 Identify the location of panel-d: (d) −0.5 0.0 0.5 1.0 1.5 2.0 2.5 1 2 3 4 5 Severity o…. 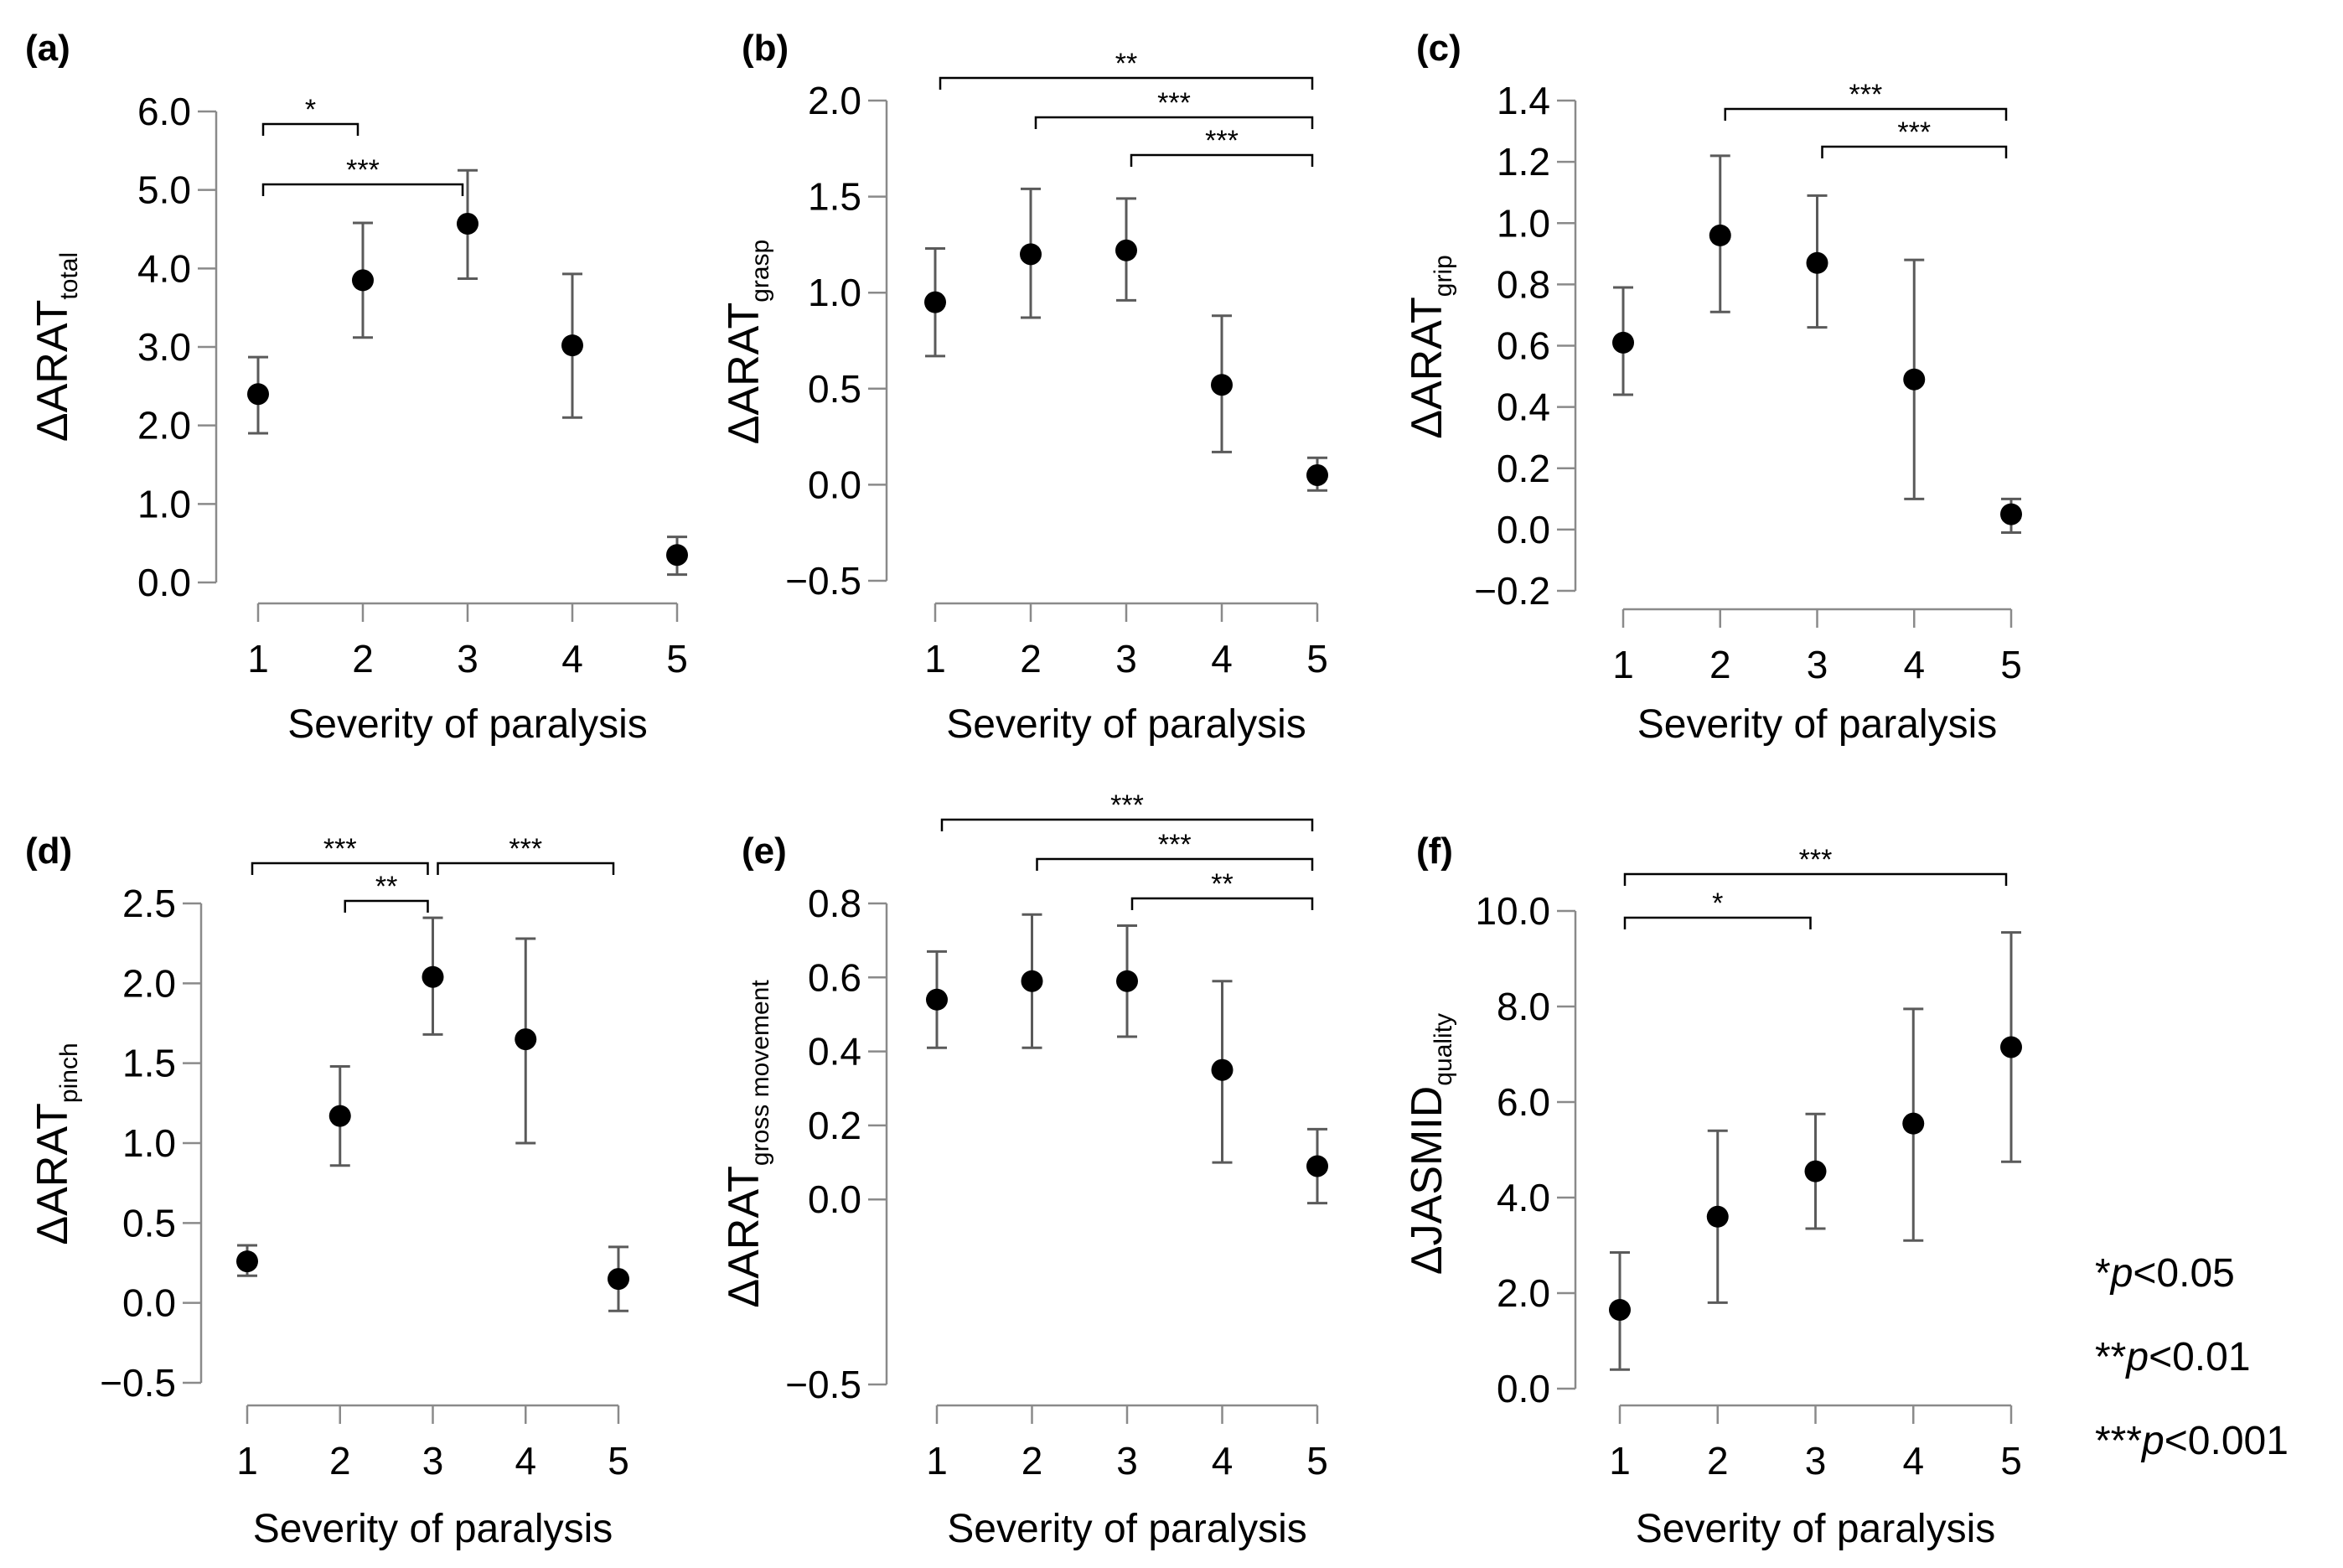
(327, 1191).